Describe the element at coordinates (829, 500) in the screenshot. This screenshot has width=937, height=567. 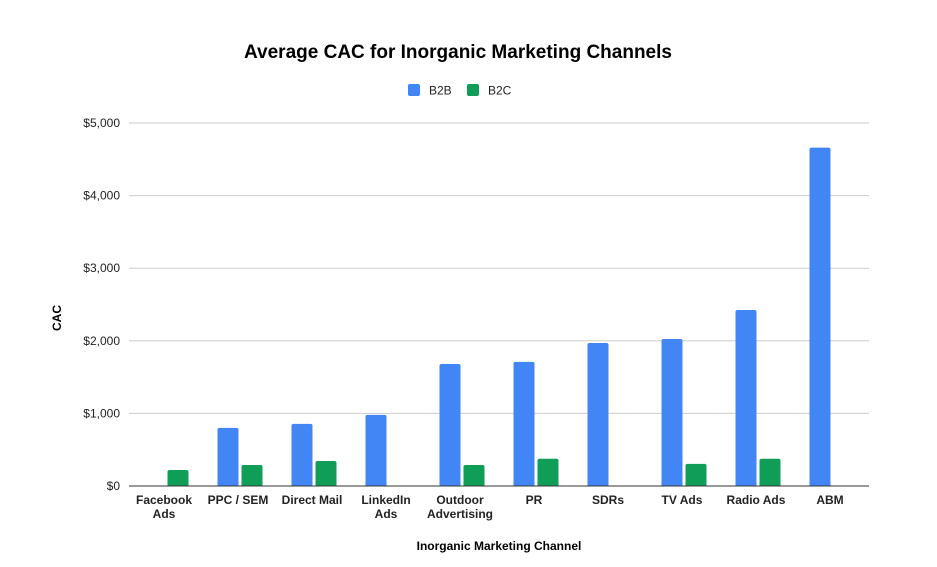
I see `x-tick-label: ABM` at that location.